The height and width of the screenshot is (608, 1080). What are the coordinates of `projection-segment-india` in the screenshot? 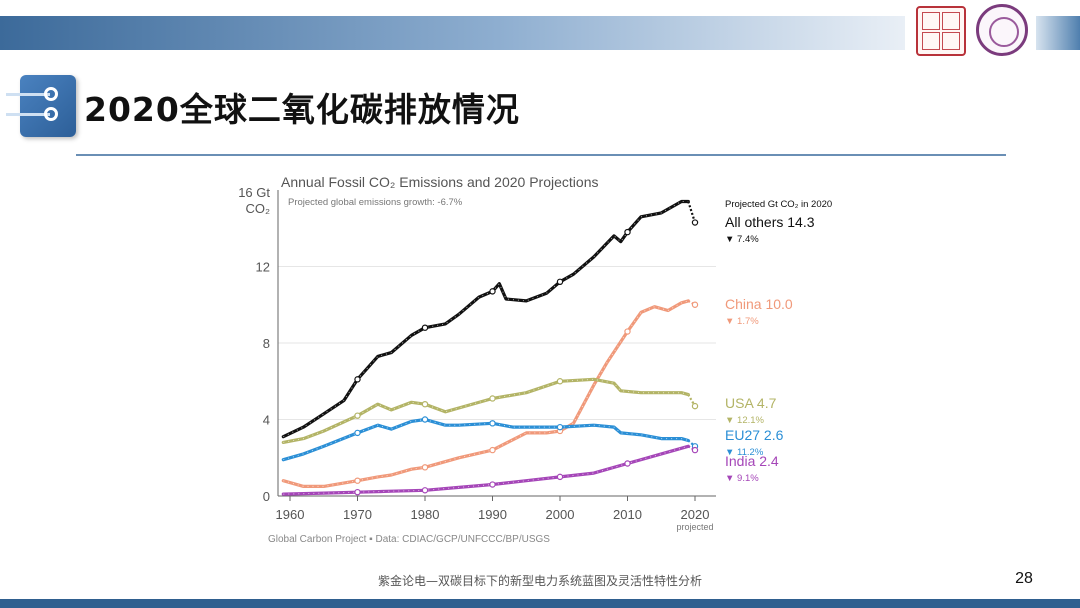 It's located at (691, 448).